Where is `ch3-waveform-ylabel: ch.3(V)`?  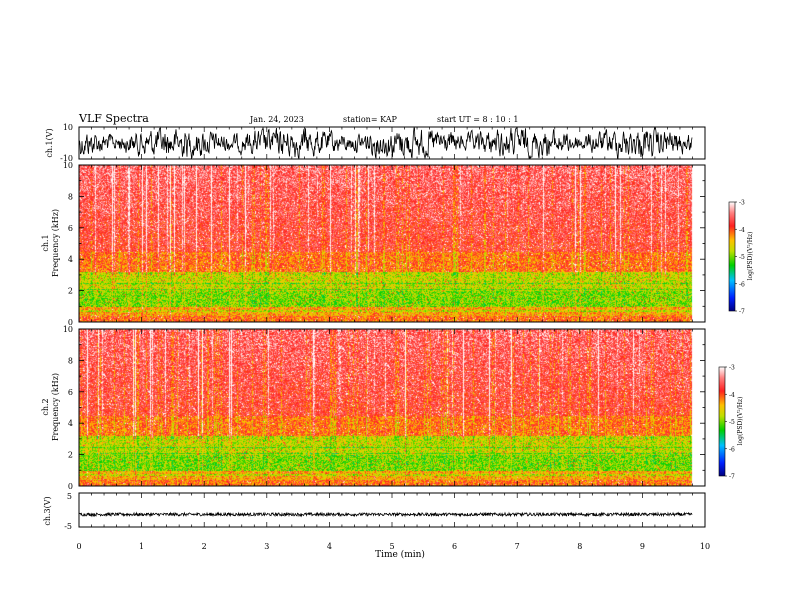 ch3-waveform-ylabel: ch.3(V) is located at coordinates (47, 510).